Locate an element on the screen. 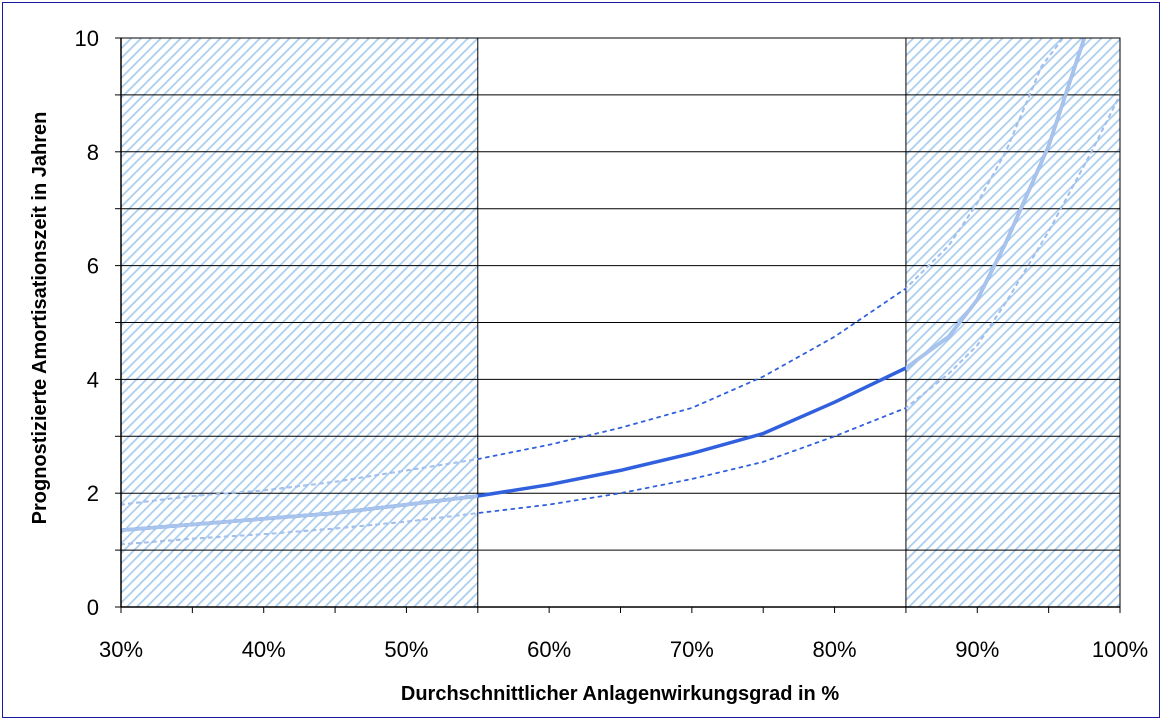 The height and width of the screenshot is (722, 1164). x-tick-label: 40% is located at coordinates (264, 649).